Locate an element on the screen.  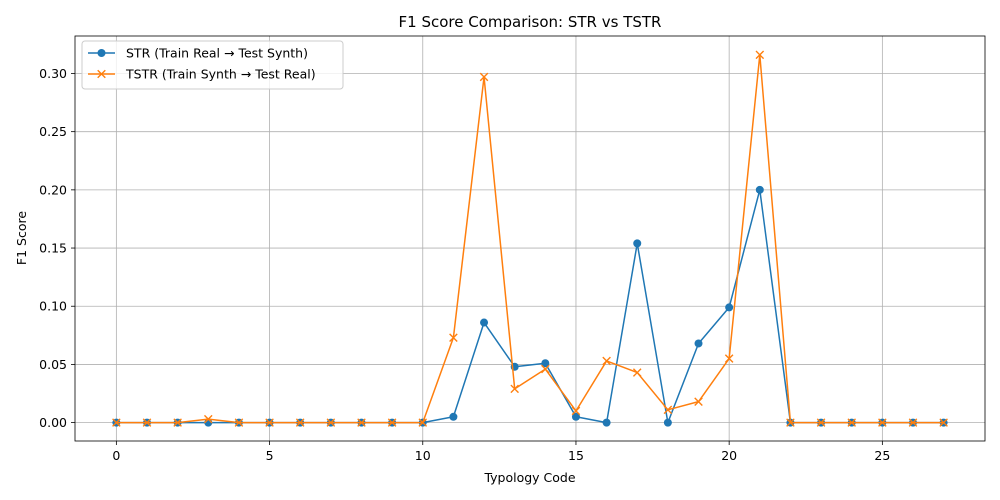
legend-box is located at coordinates (212, 65).